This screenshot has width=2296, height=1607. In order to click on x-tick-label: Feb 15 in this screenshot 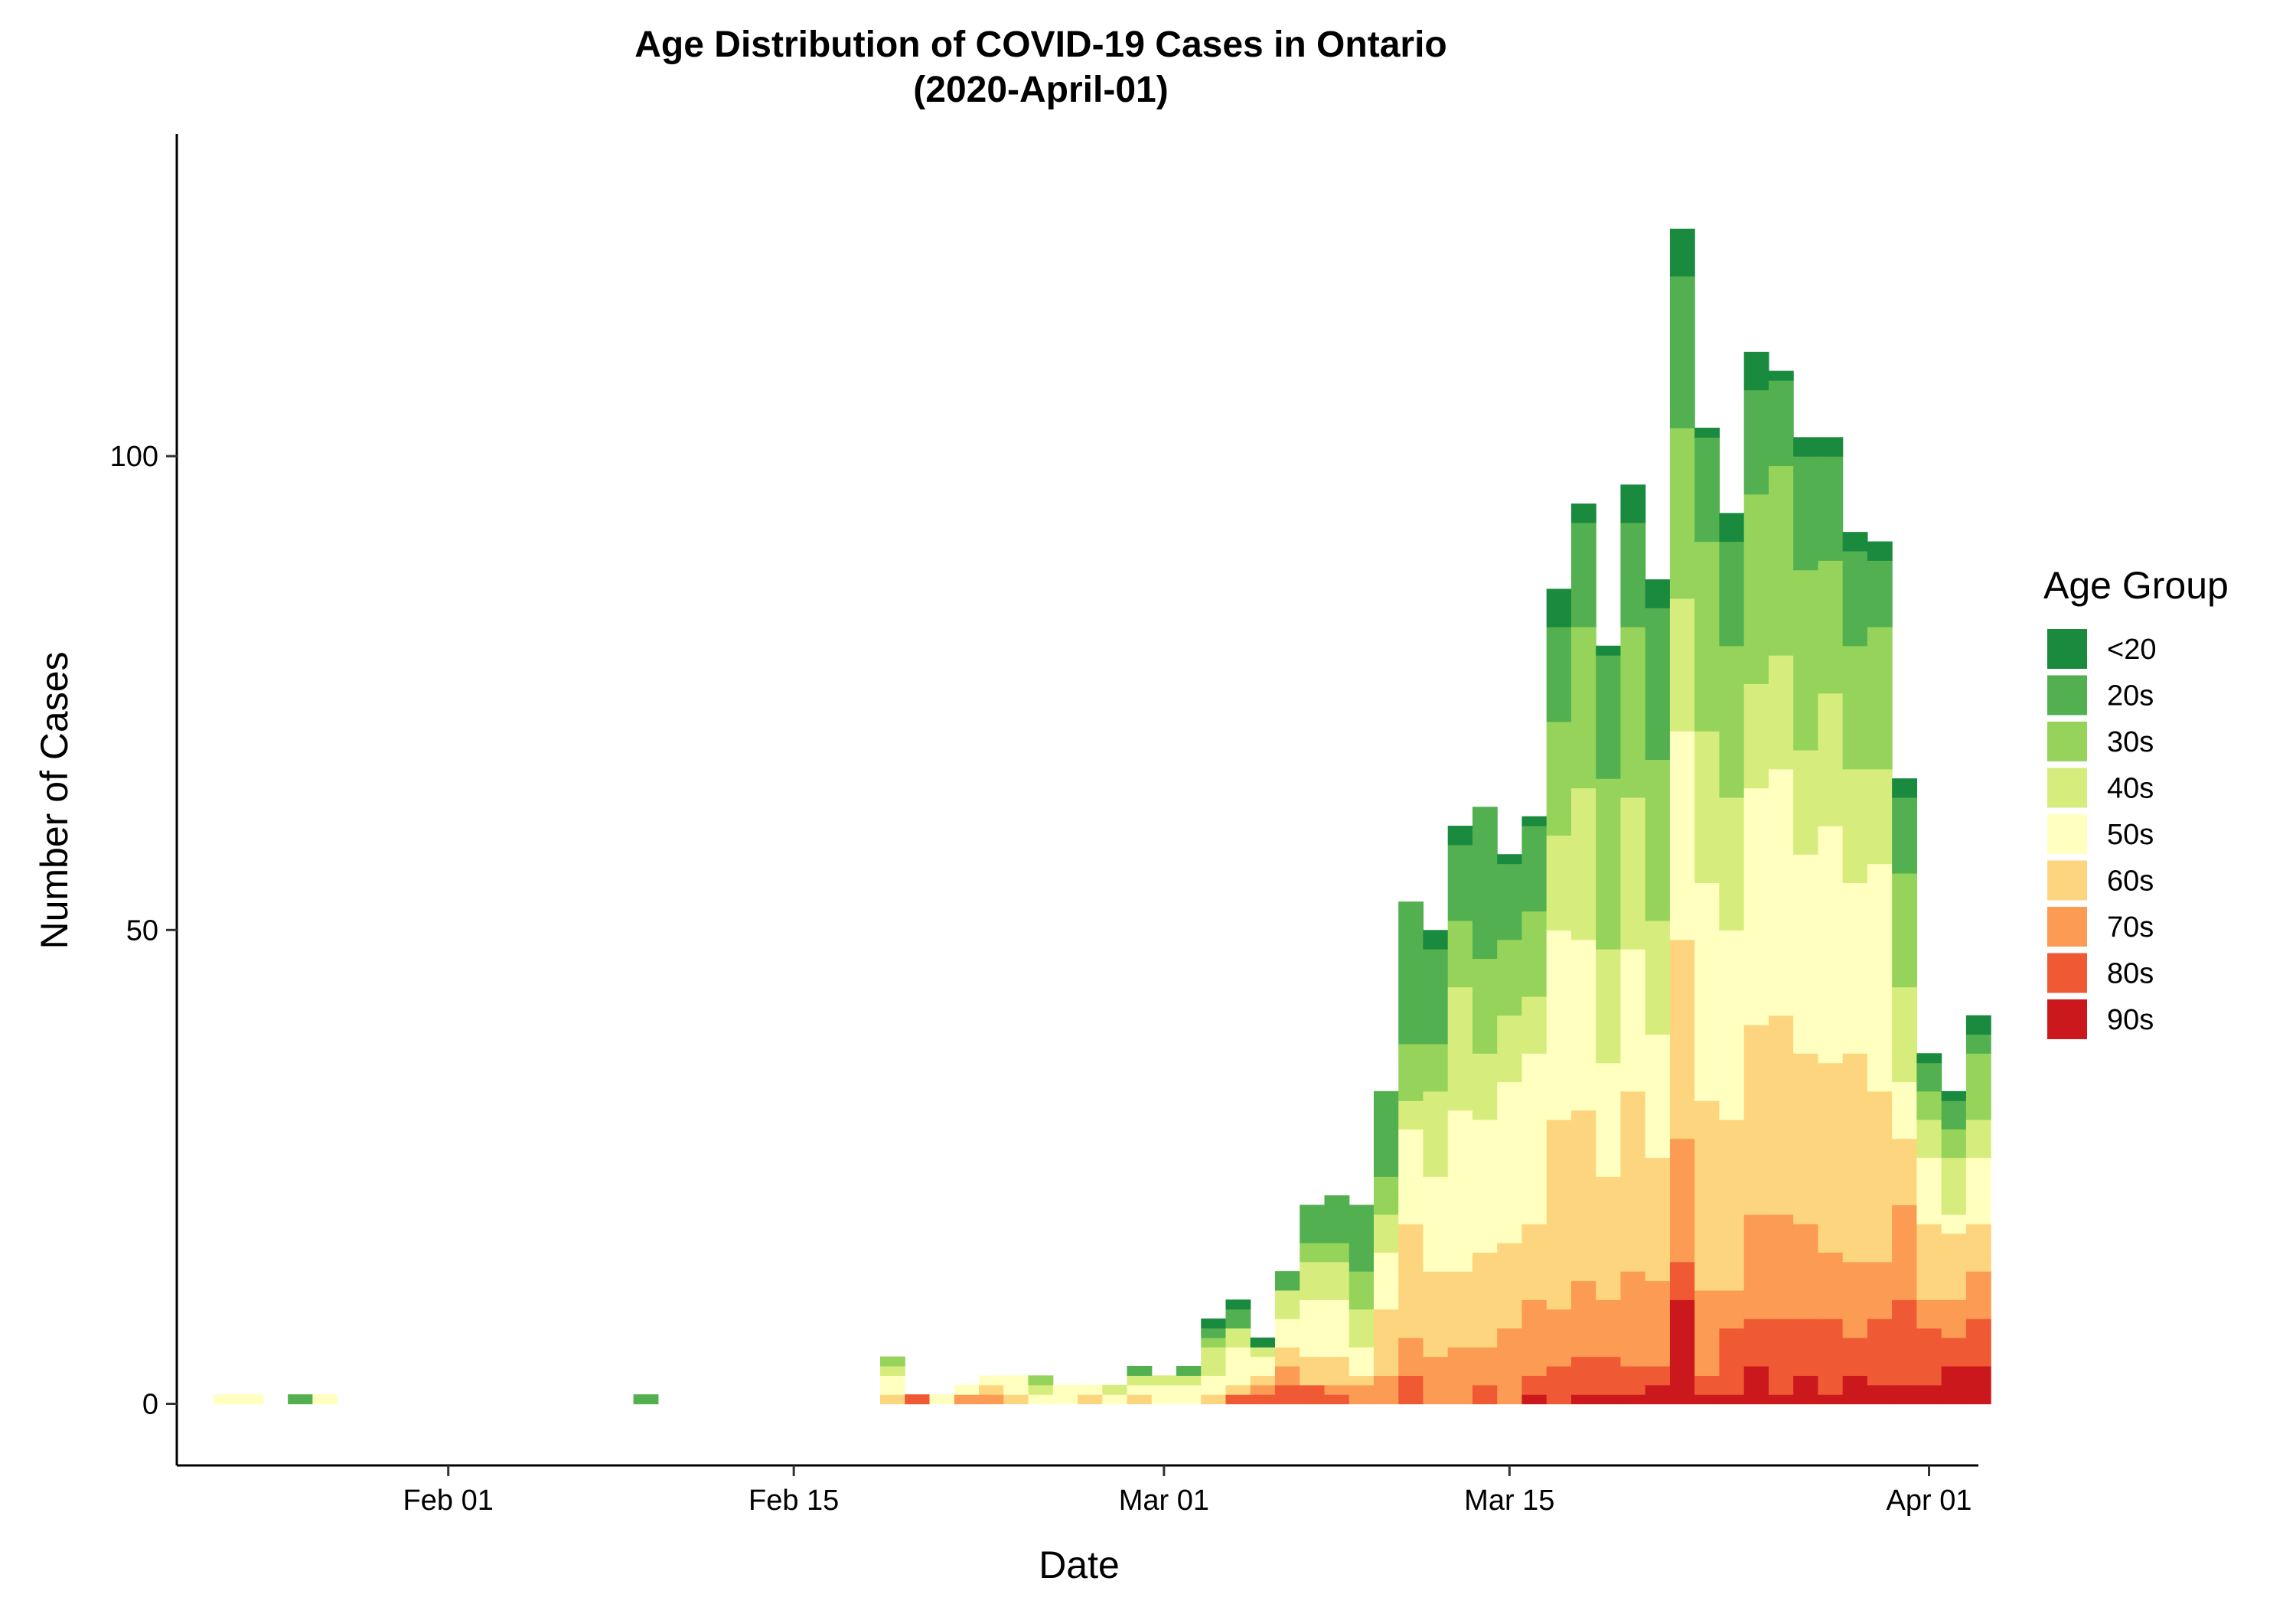, I will do `click(793, 1501)`.